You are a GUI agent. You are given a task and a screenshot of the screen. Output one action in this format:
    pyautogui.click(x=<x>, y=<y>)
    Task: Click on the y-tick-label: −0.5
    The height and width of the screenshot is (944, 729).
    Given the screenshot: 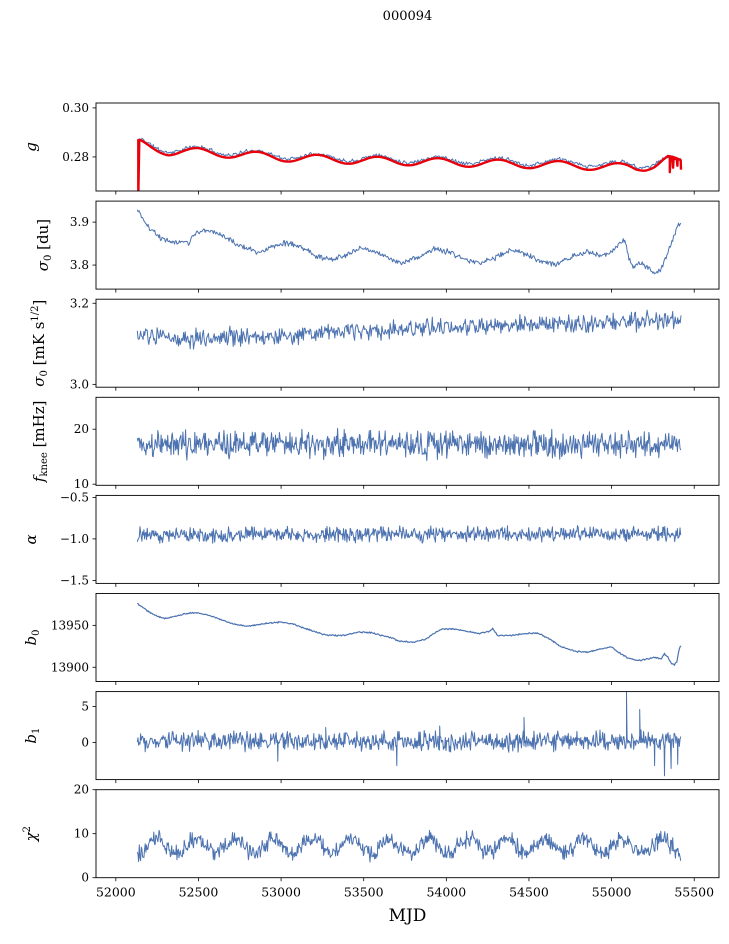 What is the action you would take?
    pyautogui.click(x=74, y=497)
    